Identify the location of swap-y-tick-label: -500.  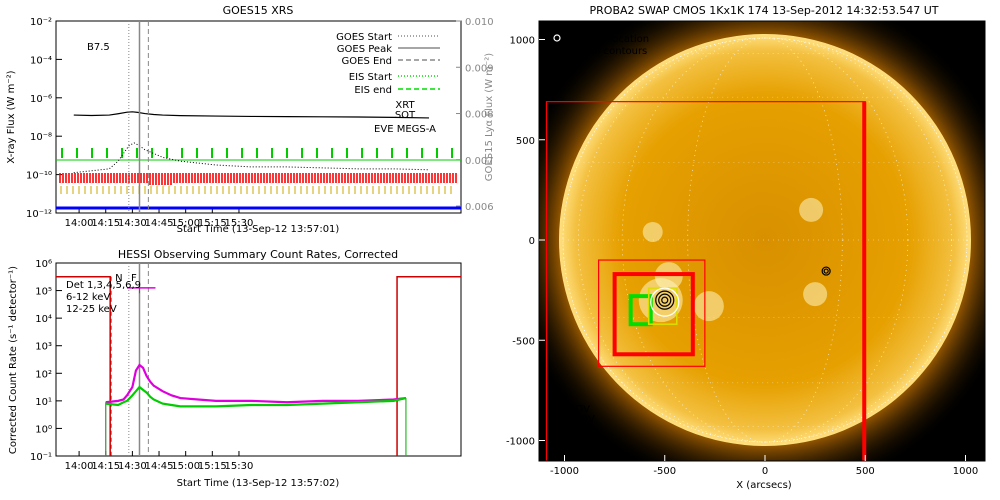
(523, 341).